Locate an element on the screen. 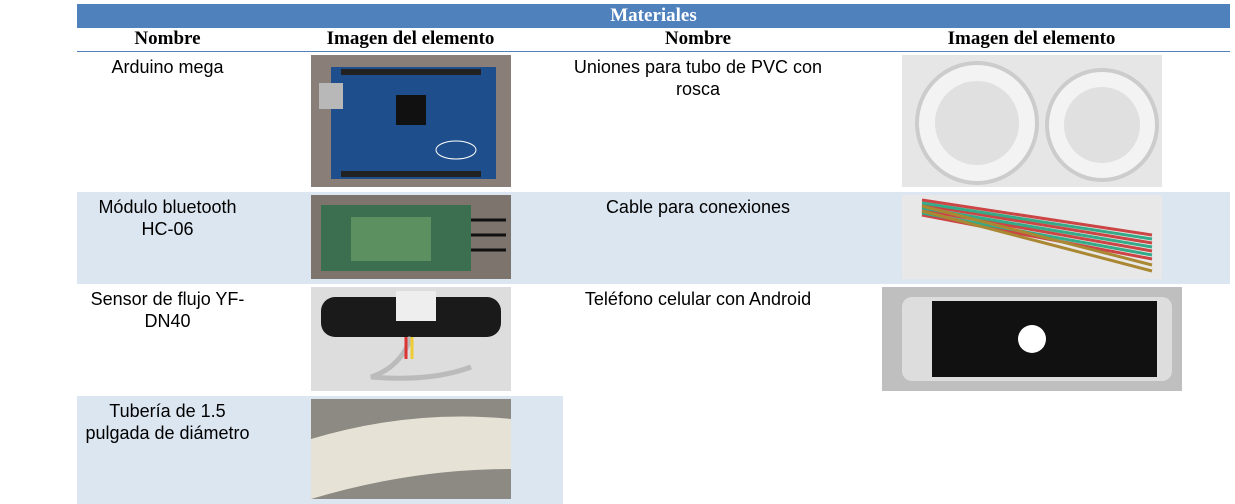  pvc-unions-photo is located at coordinates (1031, 121).